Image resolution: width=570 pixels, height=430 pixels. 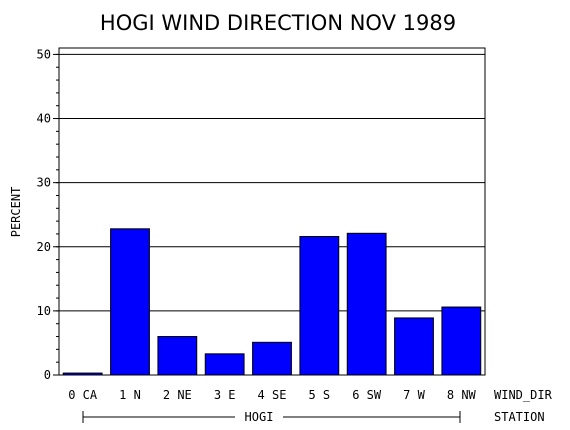 I want to click on x-tick-label: 4 SE, so click(x=272, y=395).